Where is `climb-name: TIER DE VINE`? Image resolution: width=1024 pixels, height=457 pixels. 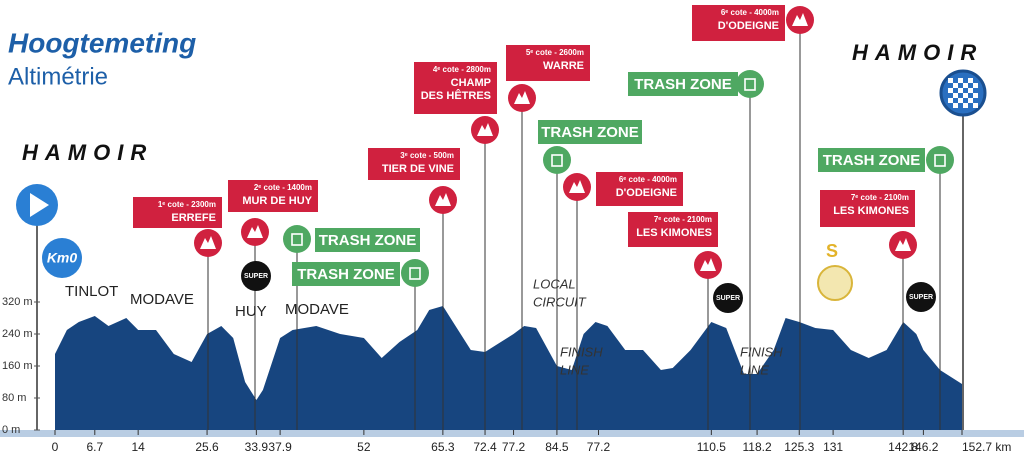
climb-name: TIER DE VINE is located at coordinates (418, 169).